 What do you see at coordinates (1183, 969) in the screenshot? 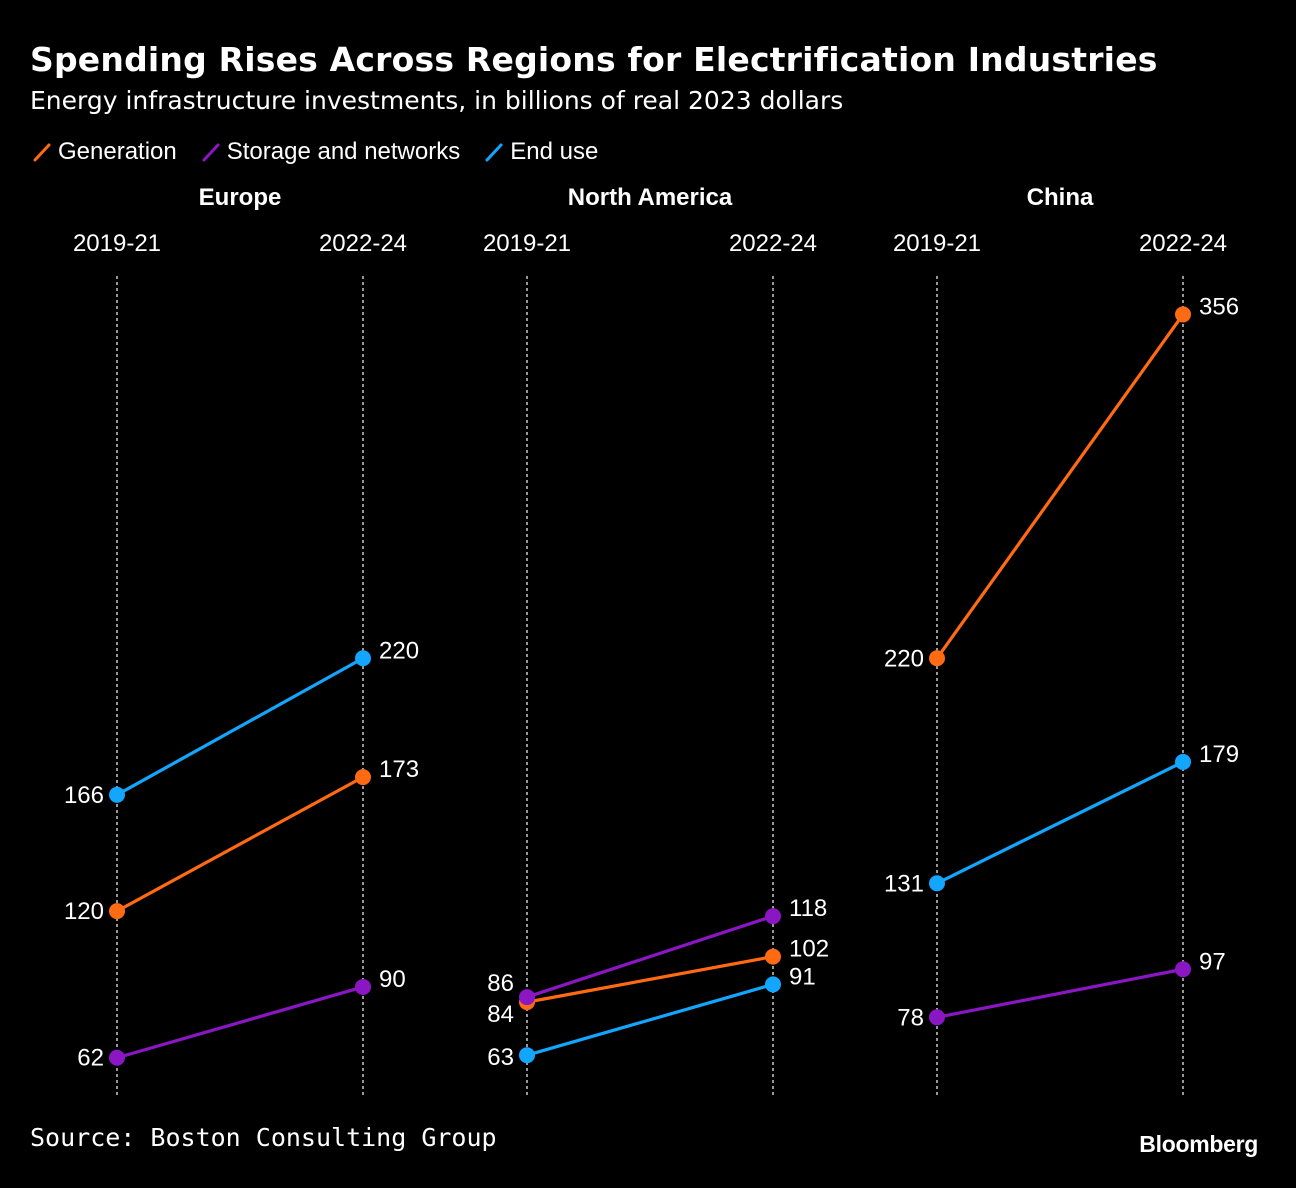
I see `point-china-storage-and-networks-end` at bounding box center [1183, 969].